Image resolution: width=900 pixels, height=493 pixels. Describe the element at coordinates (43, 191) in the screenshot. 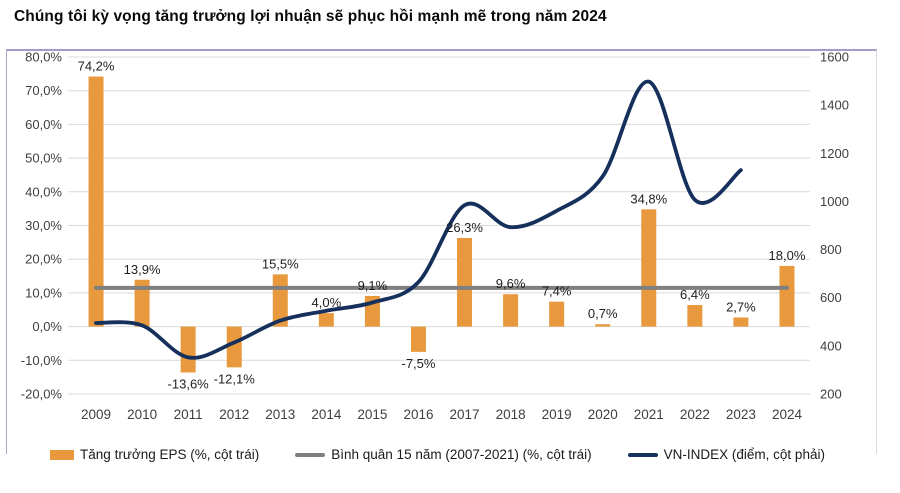

I see `svg-text: 40,0%` at that location.